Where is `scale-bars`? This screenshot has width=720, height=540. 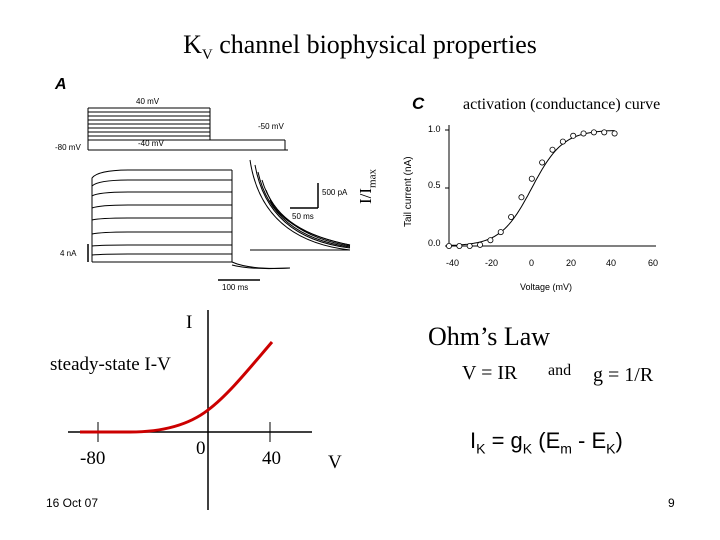 scale-bars is located at coordinates (203, 232).